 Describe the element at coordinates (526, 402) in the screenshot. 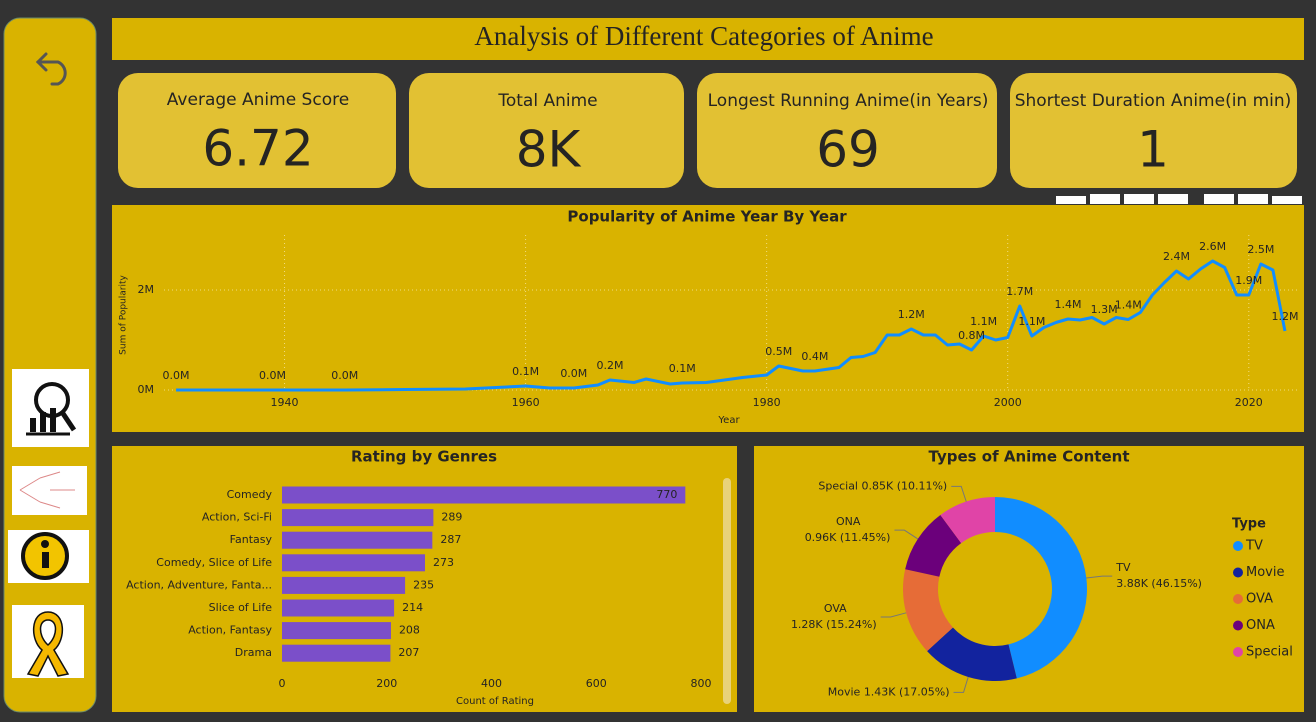

I see `x-tick-label: 1960` at that location.